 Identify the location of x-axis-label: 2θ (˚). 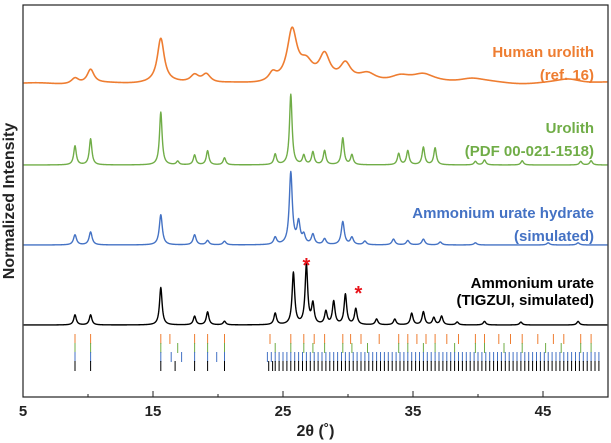
(316, 431).